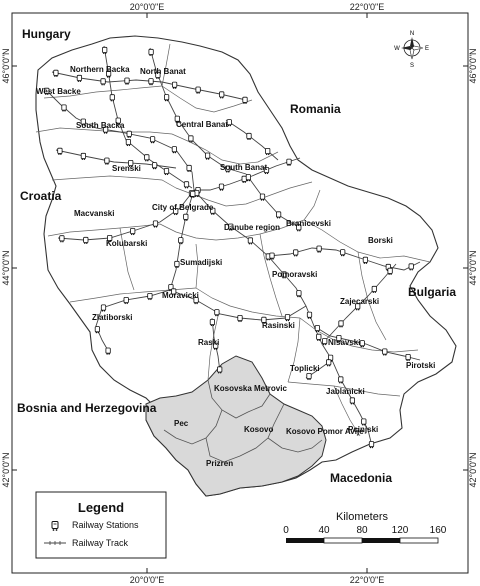 The height and width of the screenshot is (586, 480). What do you see at coordinates (400, 530) in the screenshot?
I see `scale-tick-120: 120` at bounding box center [400, 530].